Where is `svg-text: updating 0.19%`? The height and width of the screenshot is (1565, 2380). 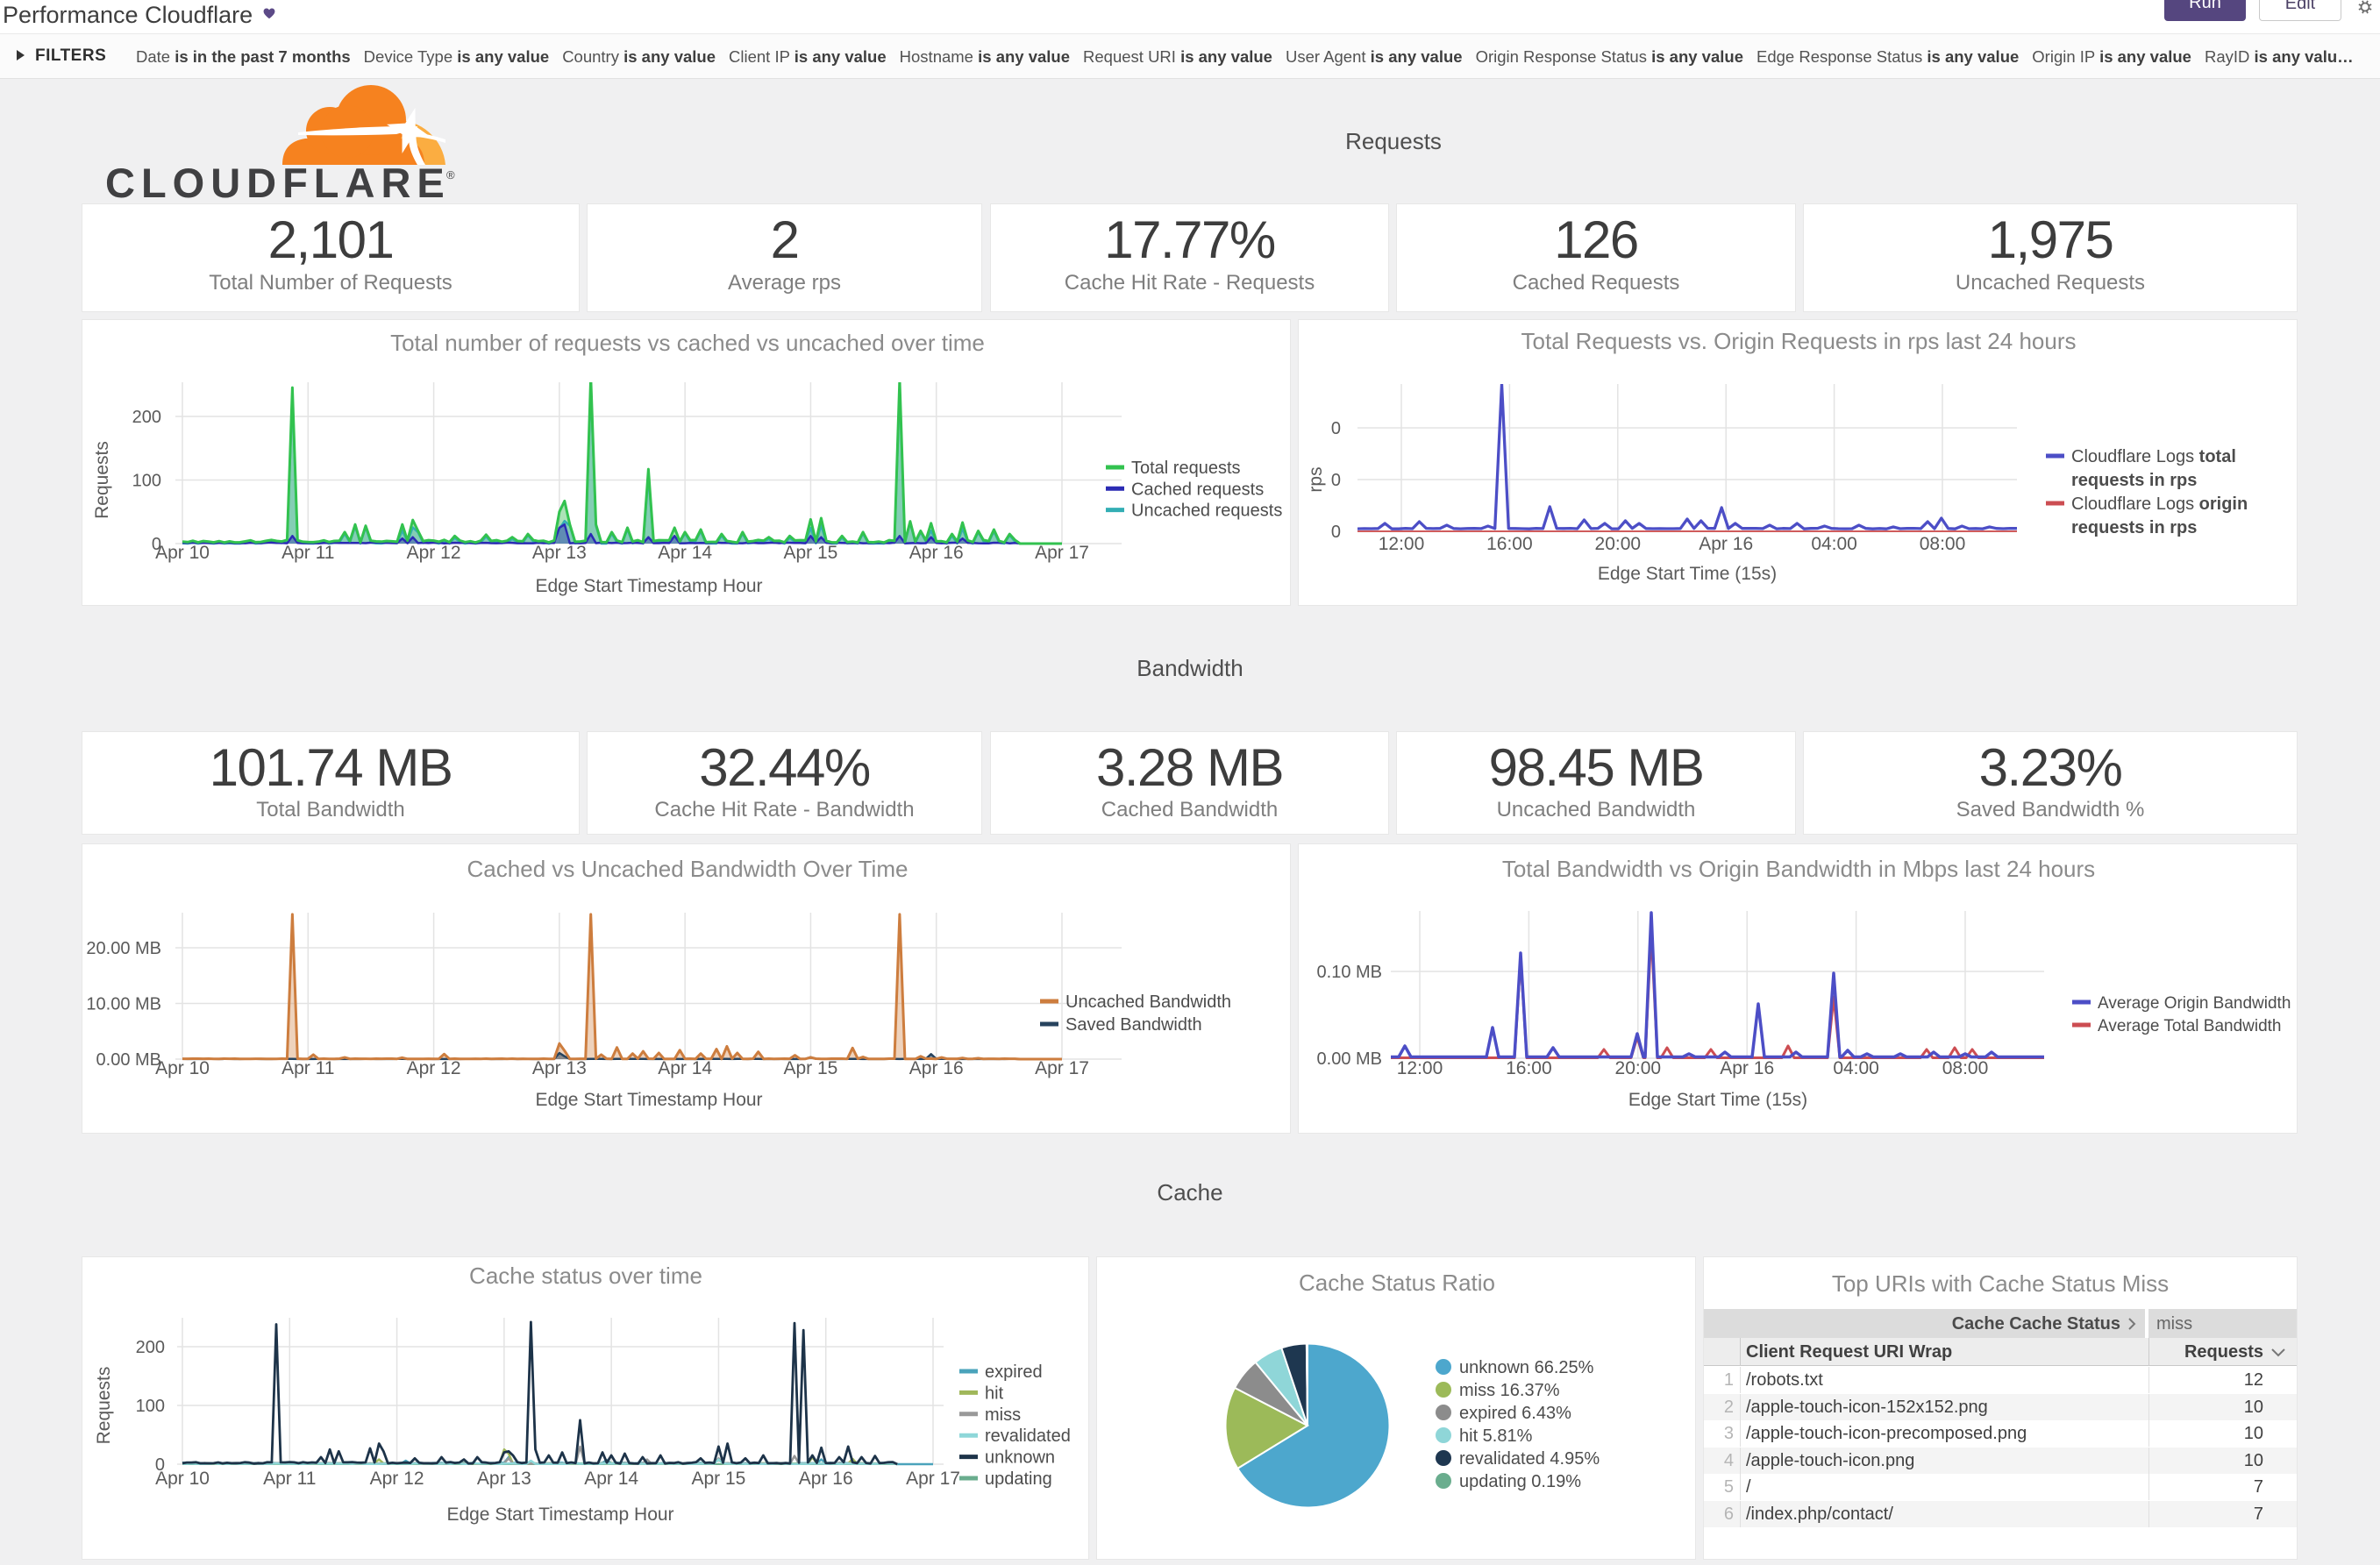 svg-text: updating 0.19% is located at coordinates (1520, 1481).